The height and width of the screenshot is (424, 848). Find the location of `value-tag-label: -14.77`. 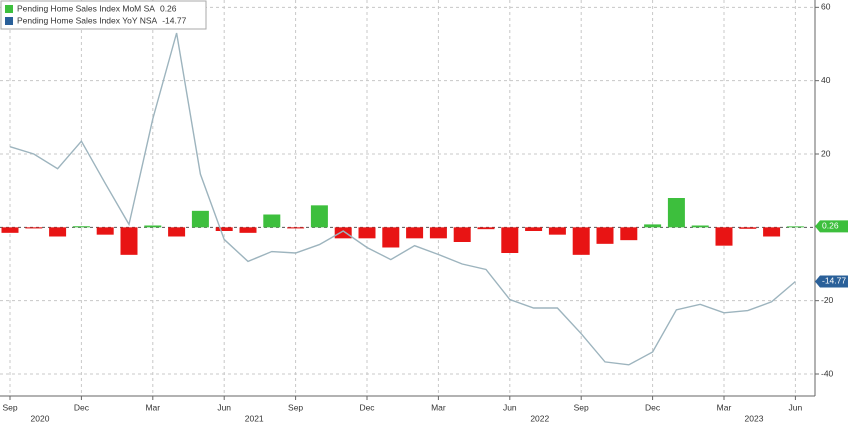

value-tag-label: -14.77 is located at coordinates (834, 281).